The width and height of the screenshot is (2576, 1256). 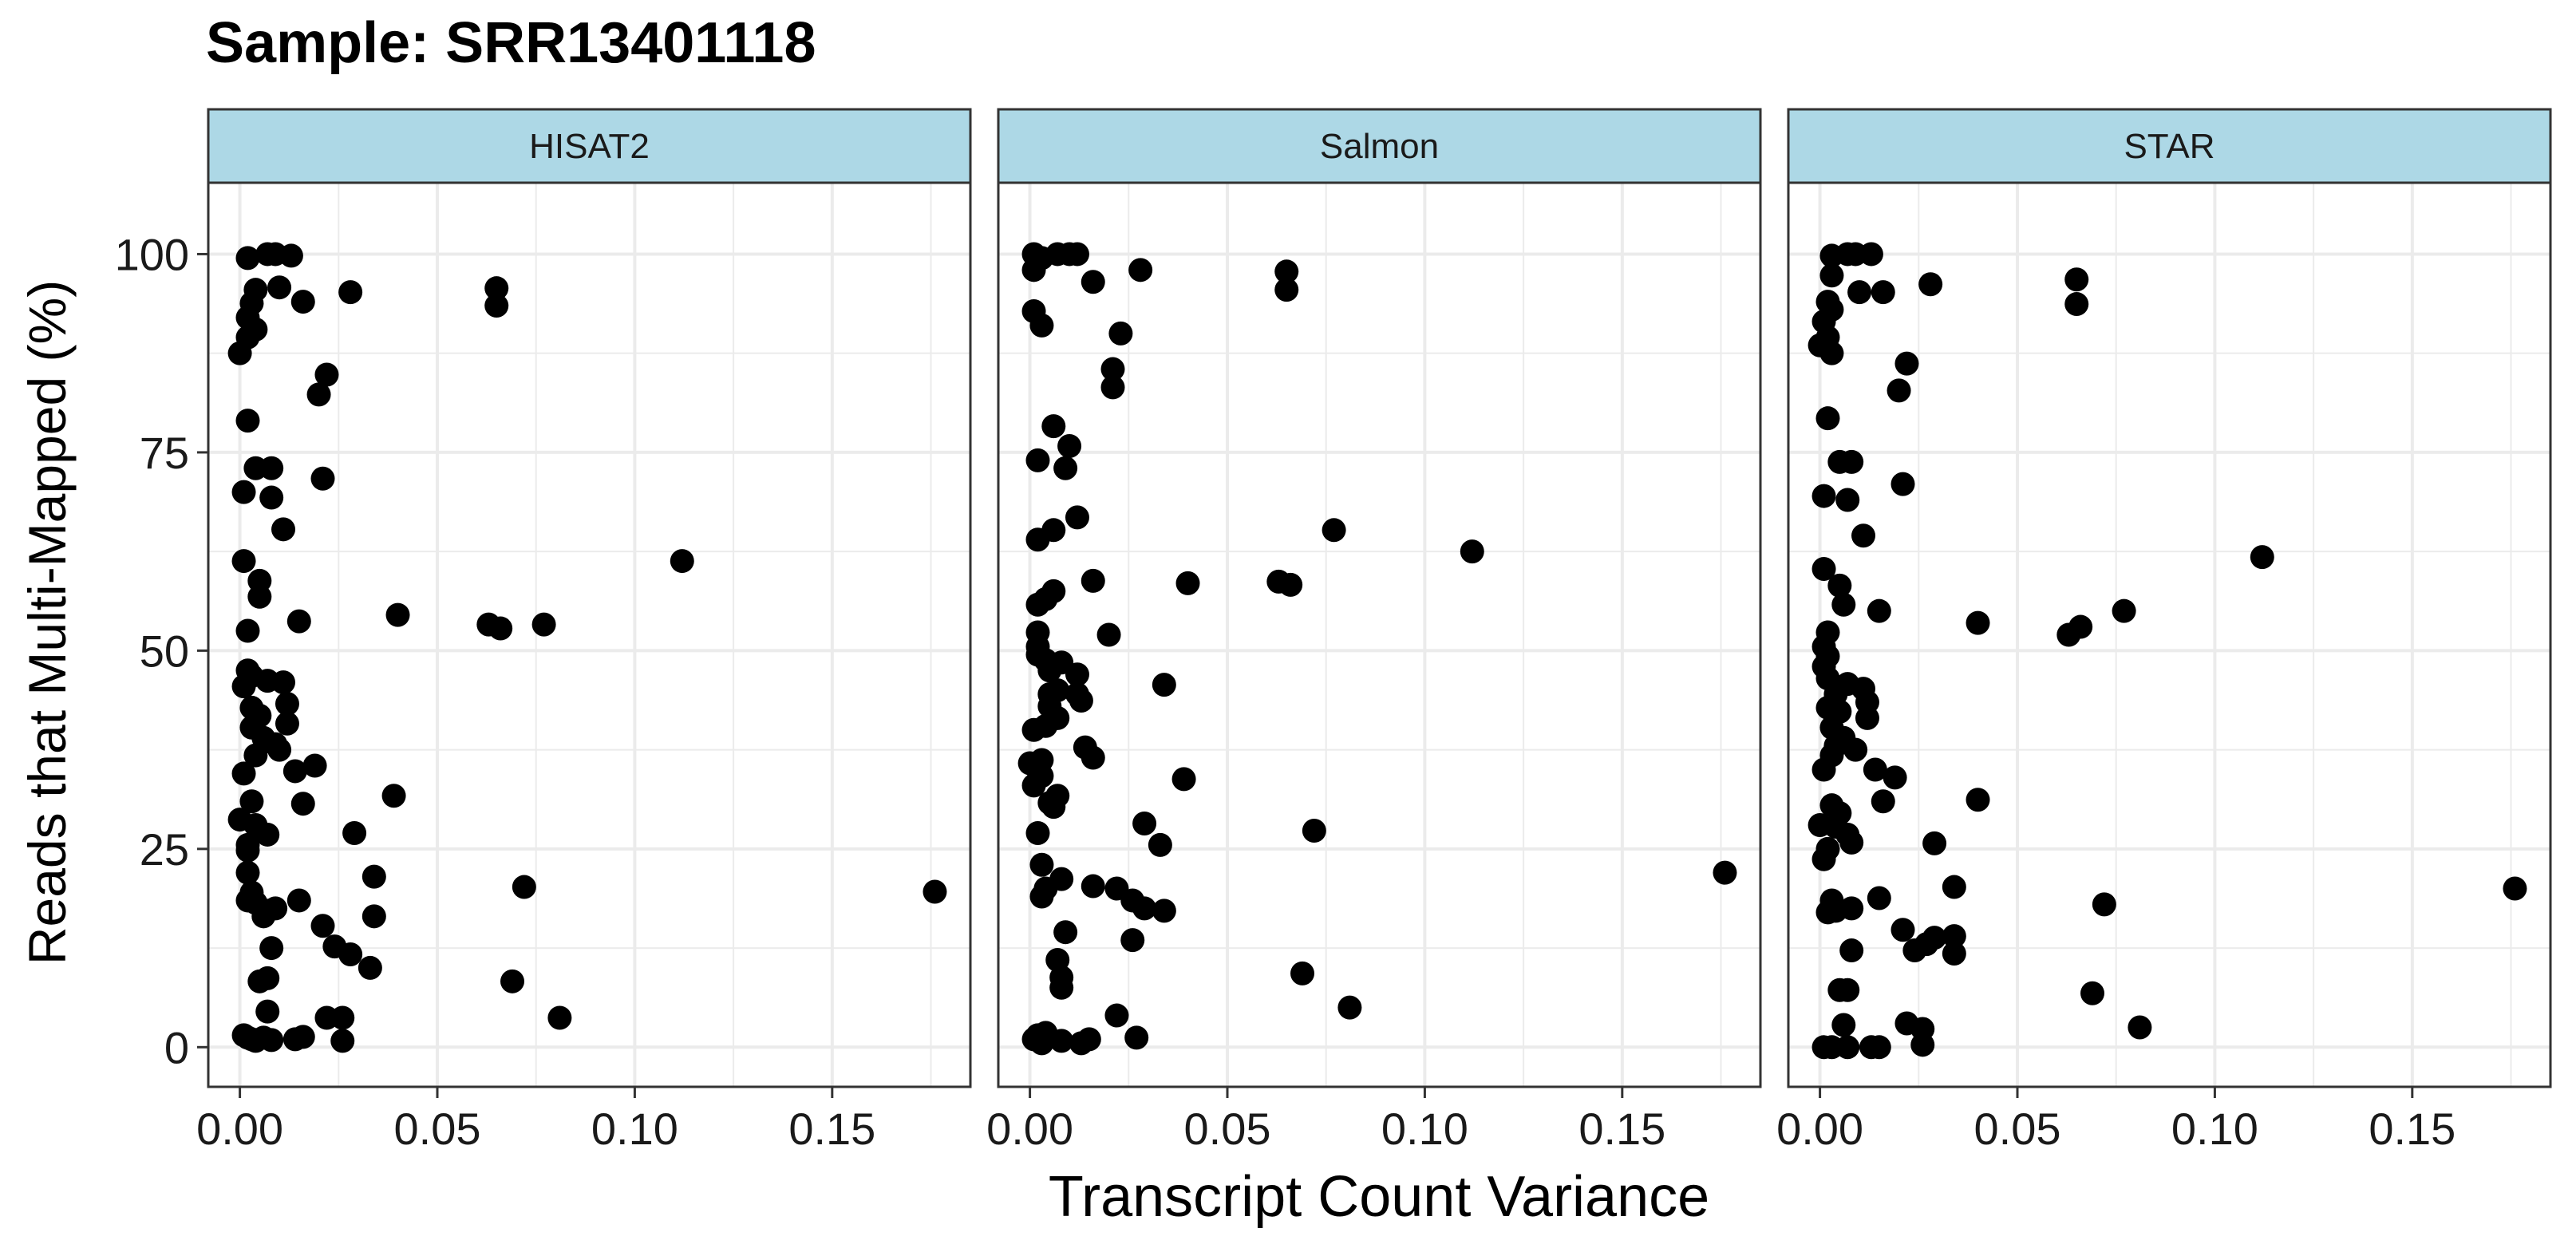 I want to click on x-tick-label: 0.10, so click(x=1424, y=1129).